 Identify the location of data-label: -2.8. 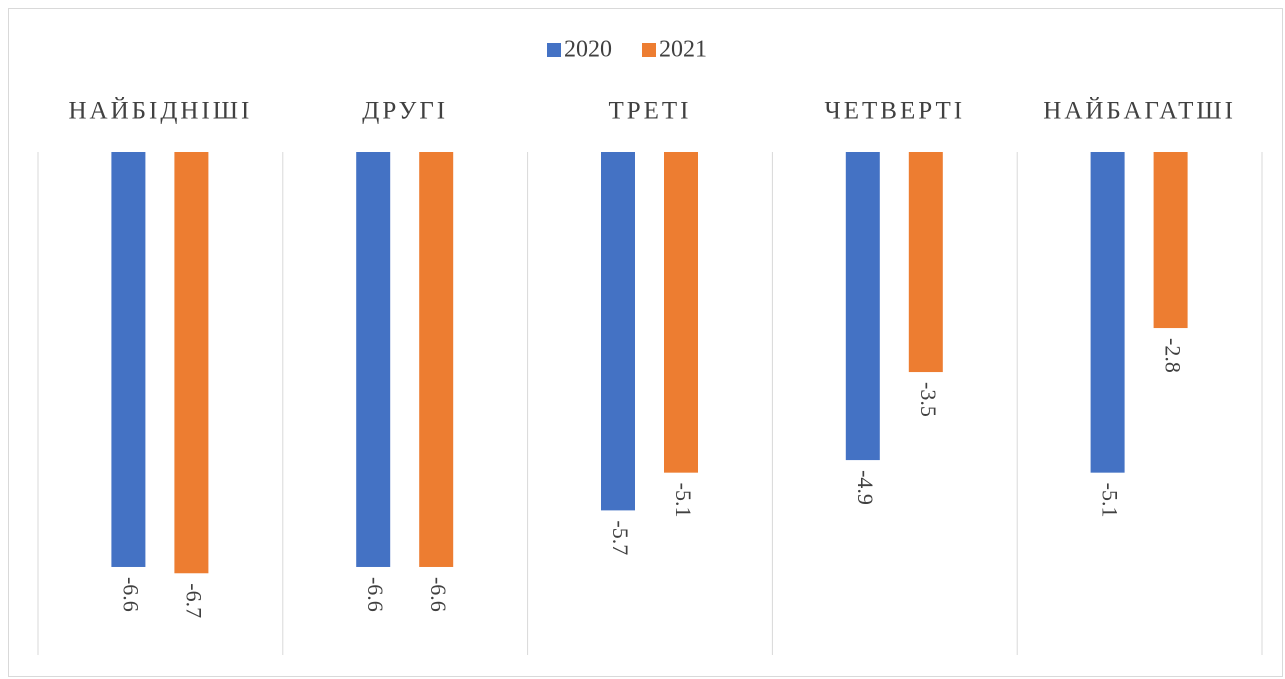
(1173, 355).